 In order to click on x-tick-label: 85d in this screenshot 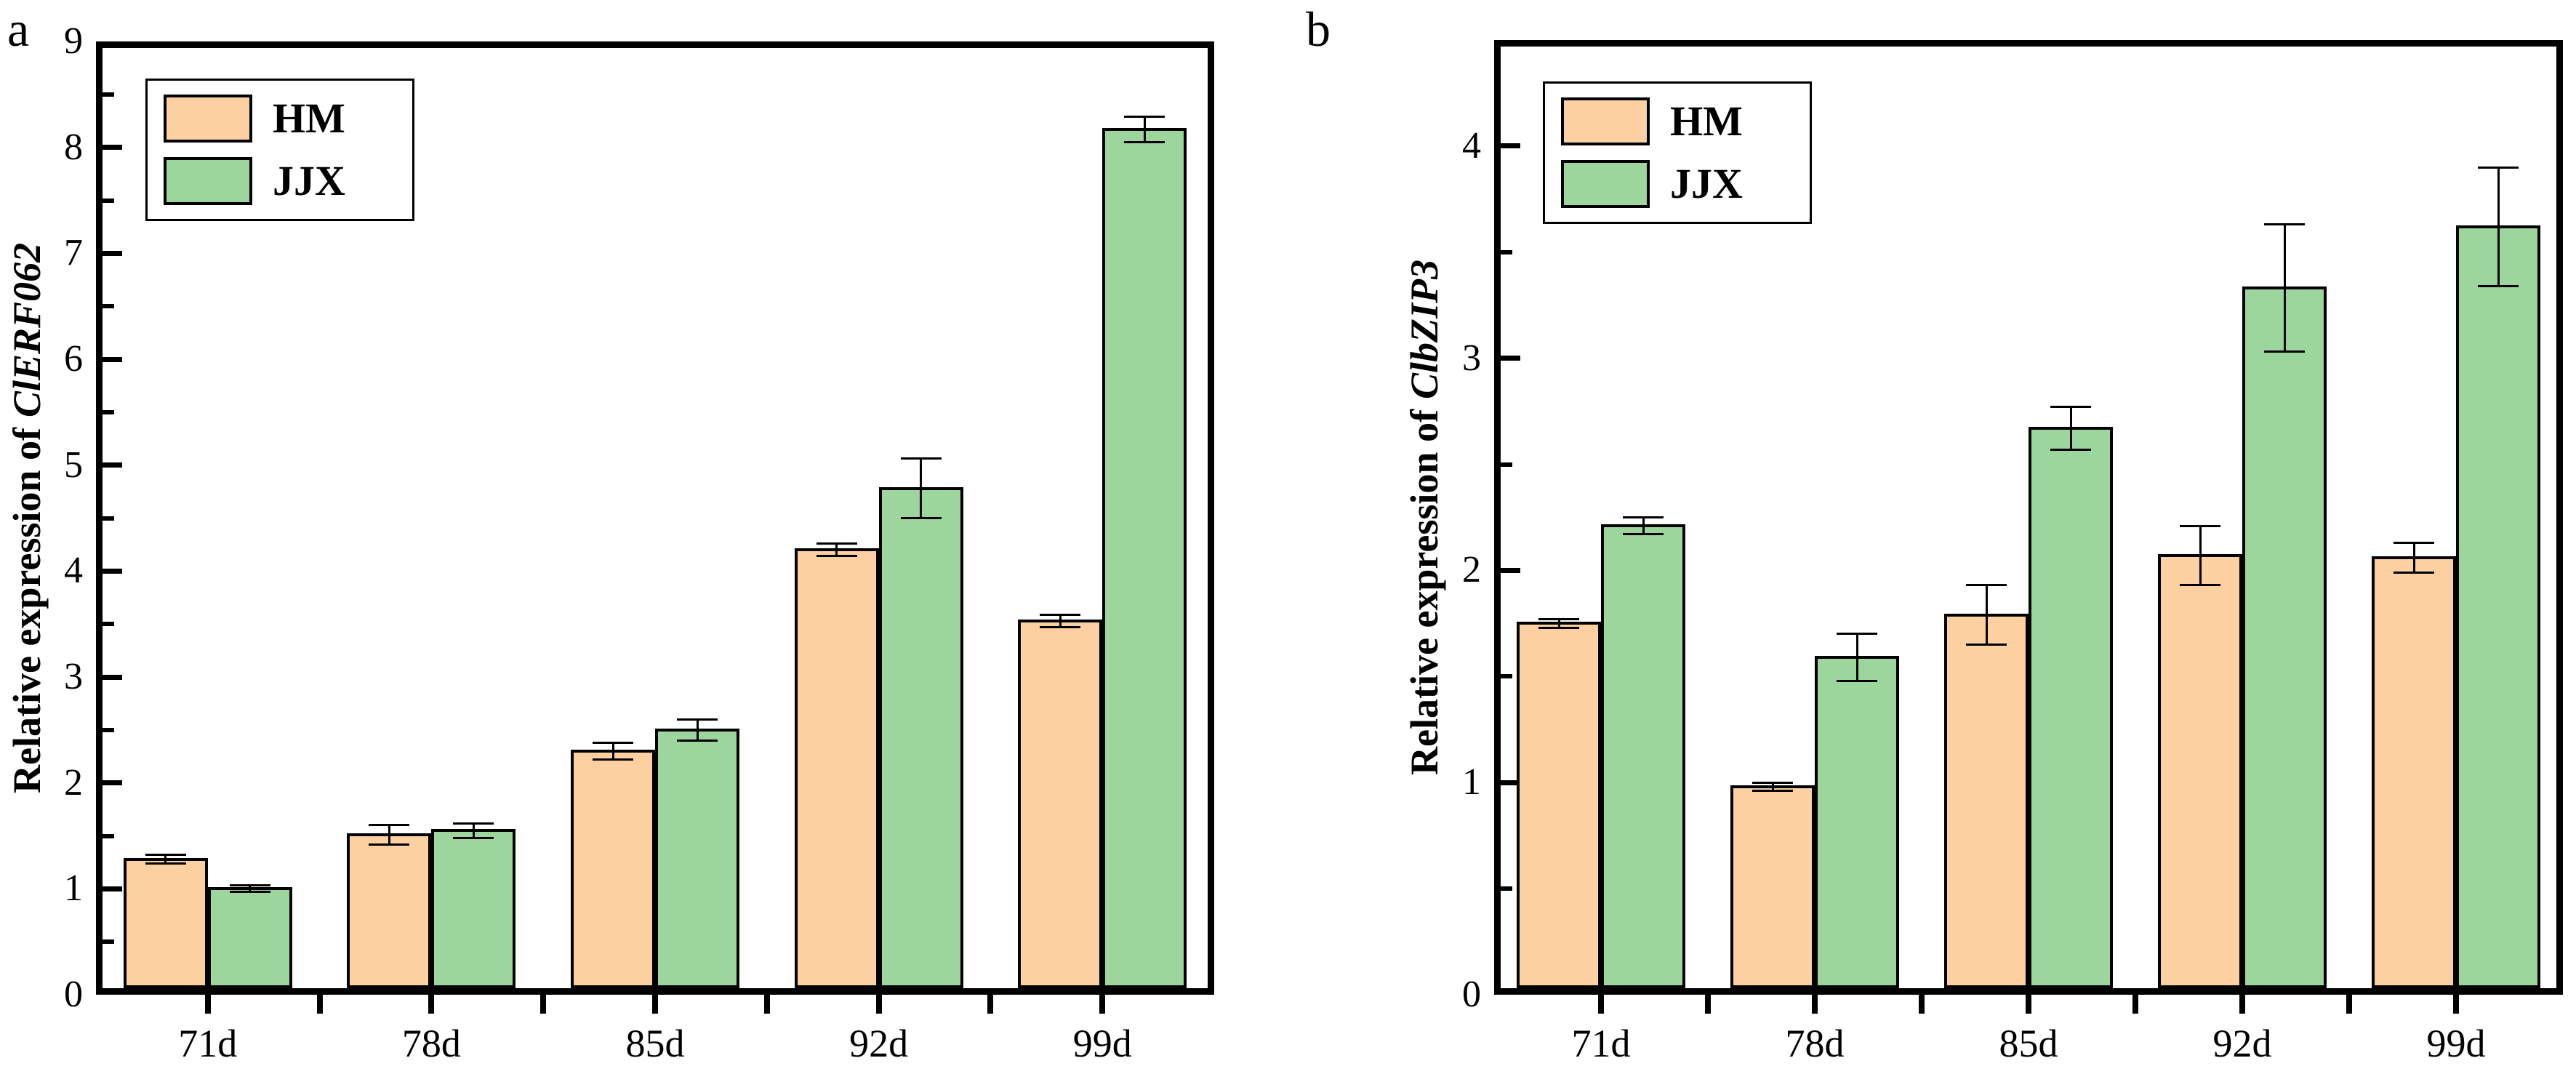, I will do `click(2028, 1043)`.